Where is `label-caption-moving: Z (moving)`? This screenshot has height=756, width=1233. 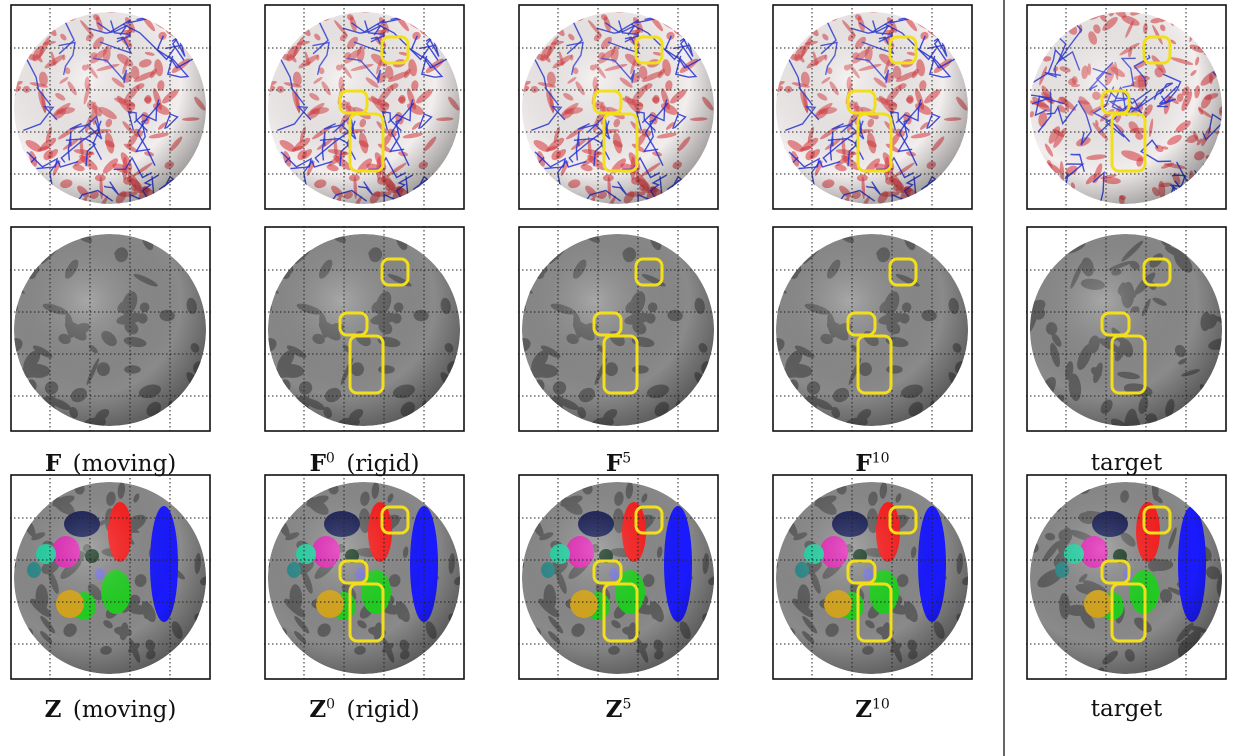
label-caption-moving: Z (moving) is located at coordinates (111, 709).